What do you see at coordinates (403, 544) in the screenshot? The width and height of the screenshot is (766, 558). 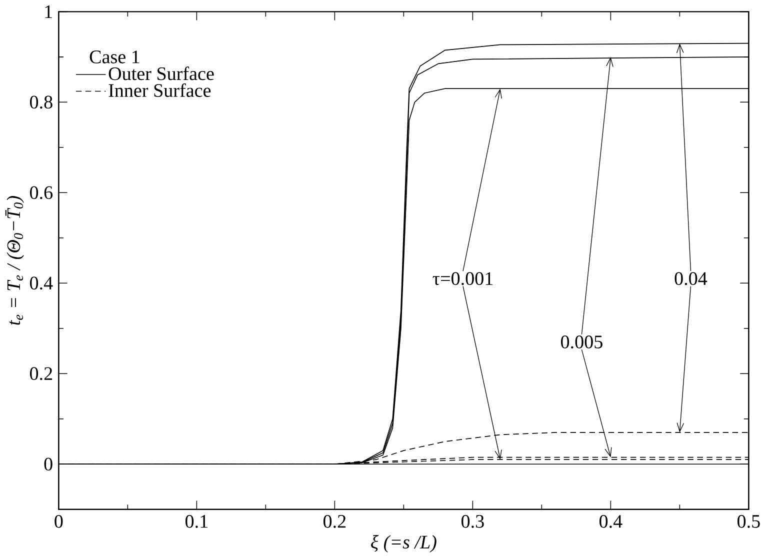 I see `x-axis-title: ξ (=s /L)` at bounding box center [403, 544].